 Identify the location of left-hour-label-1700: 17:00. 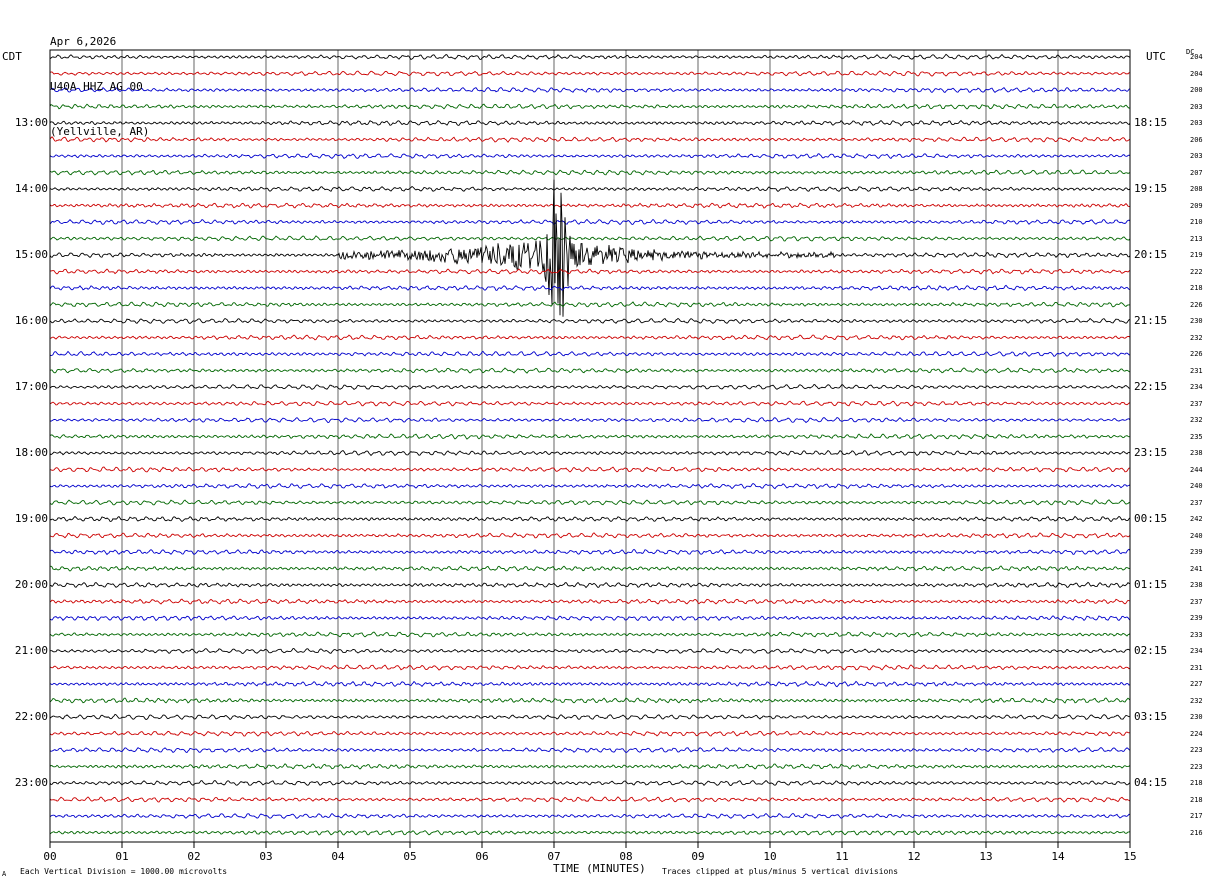
(31, 386).